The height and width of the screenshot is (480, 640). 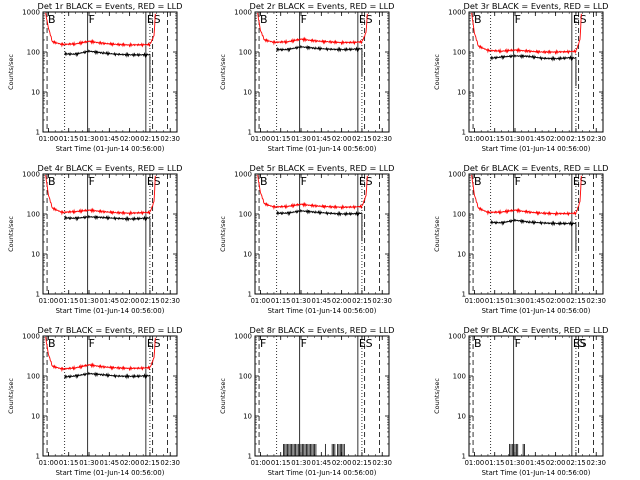 I want to click on event-marker-label: G, so click(x=581, y=343).